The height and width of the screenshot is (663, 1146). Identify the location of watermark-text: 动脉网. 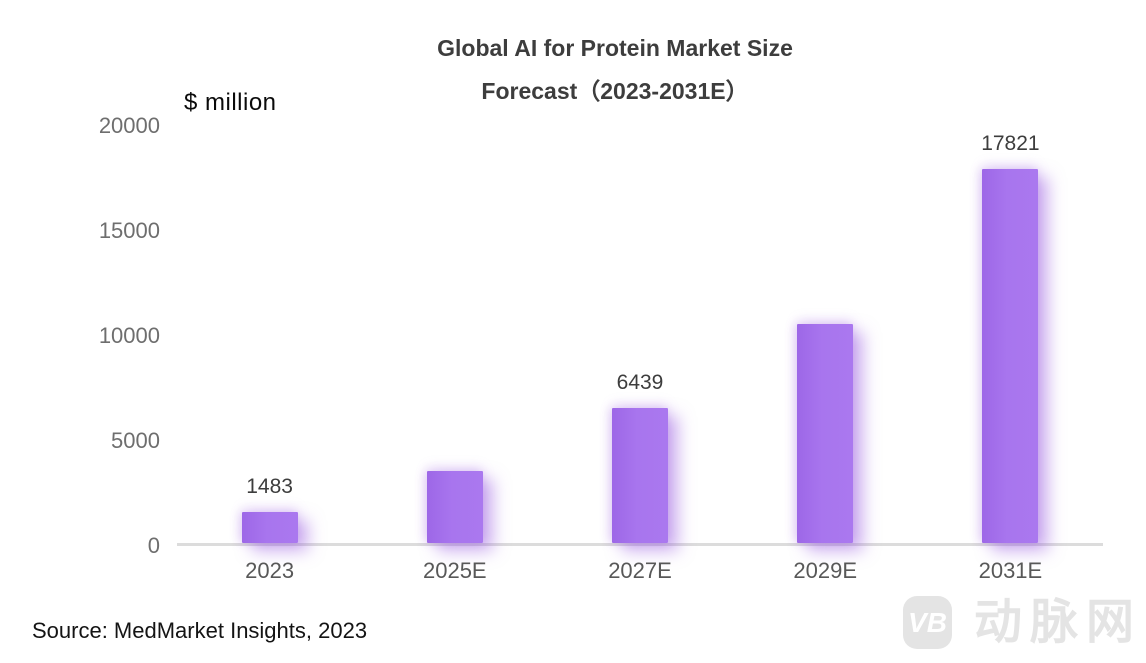
(1058, 622).